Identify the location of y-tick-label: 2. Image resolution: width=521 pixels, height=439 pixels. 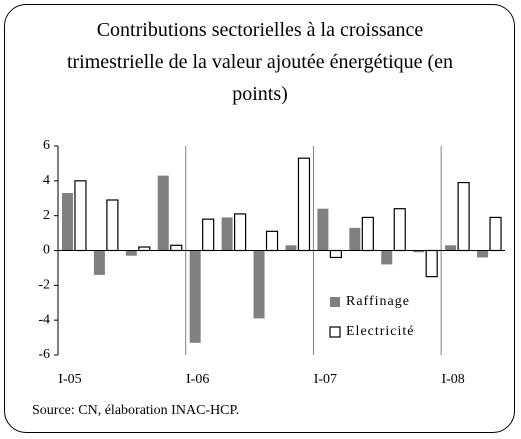
(46, 215).